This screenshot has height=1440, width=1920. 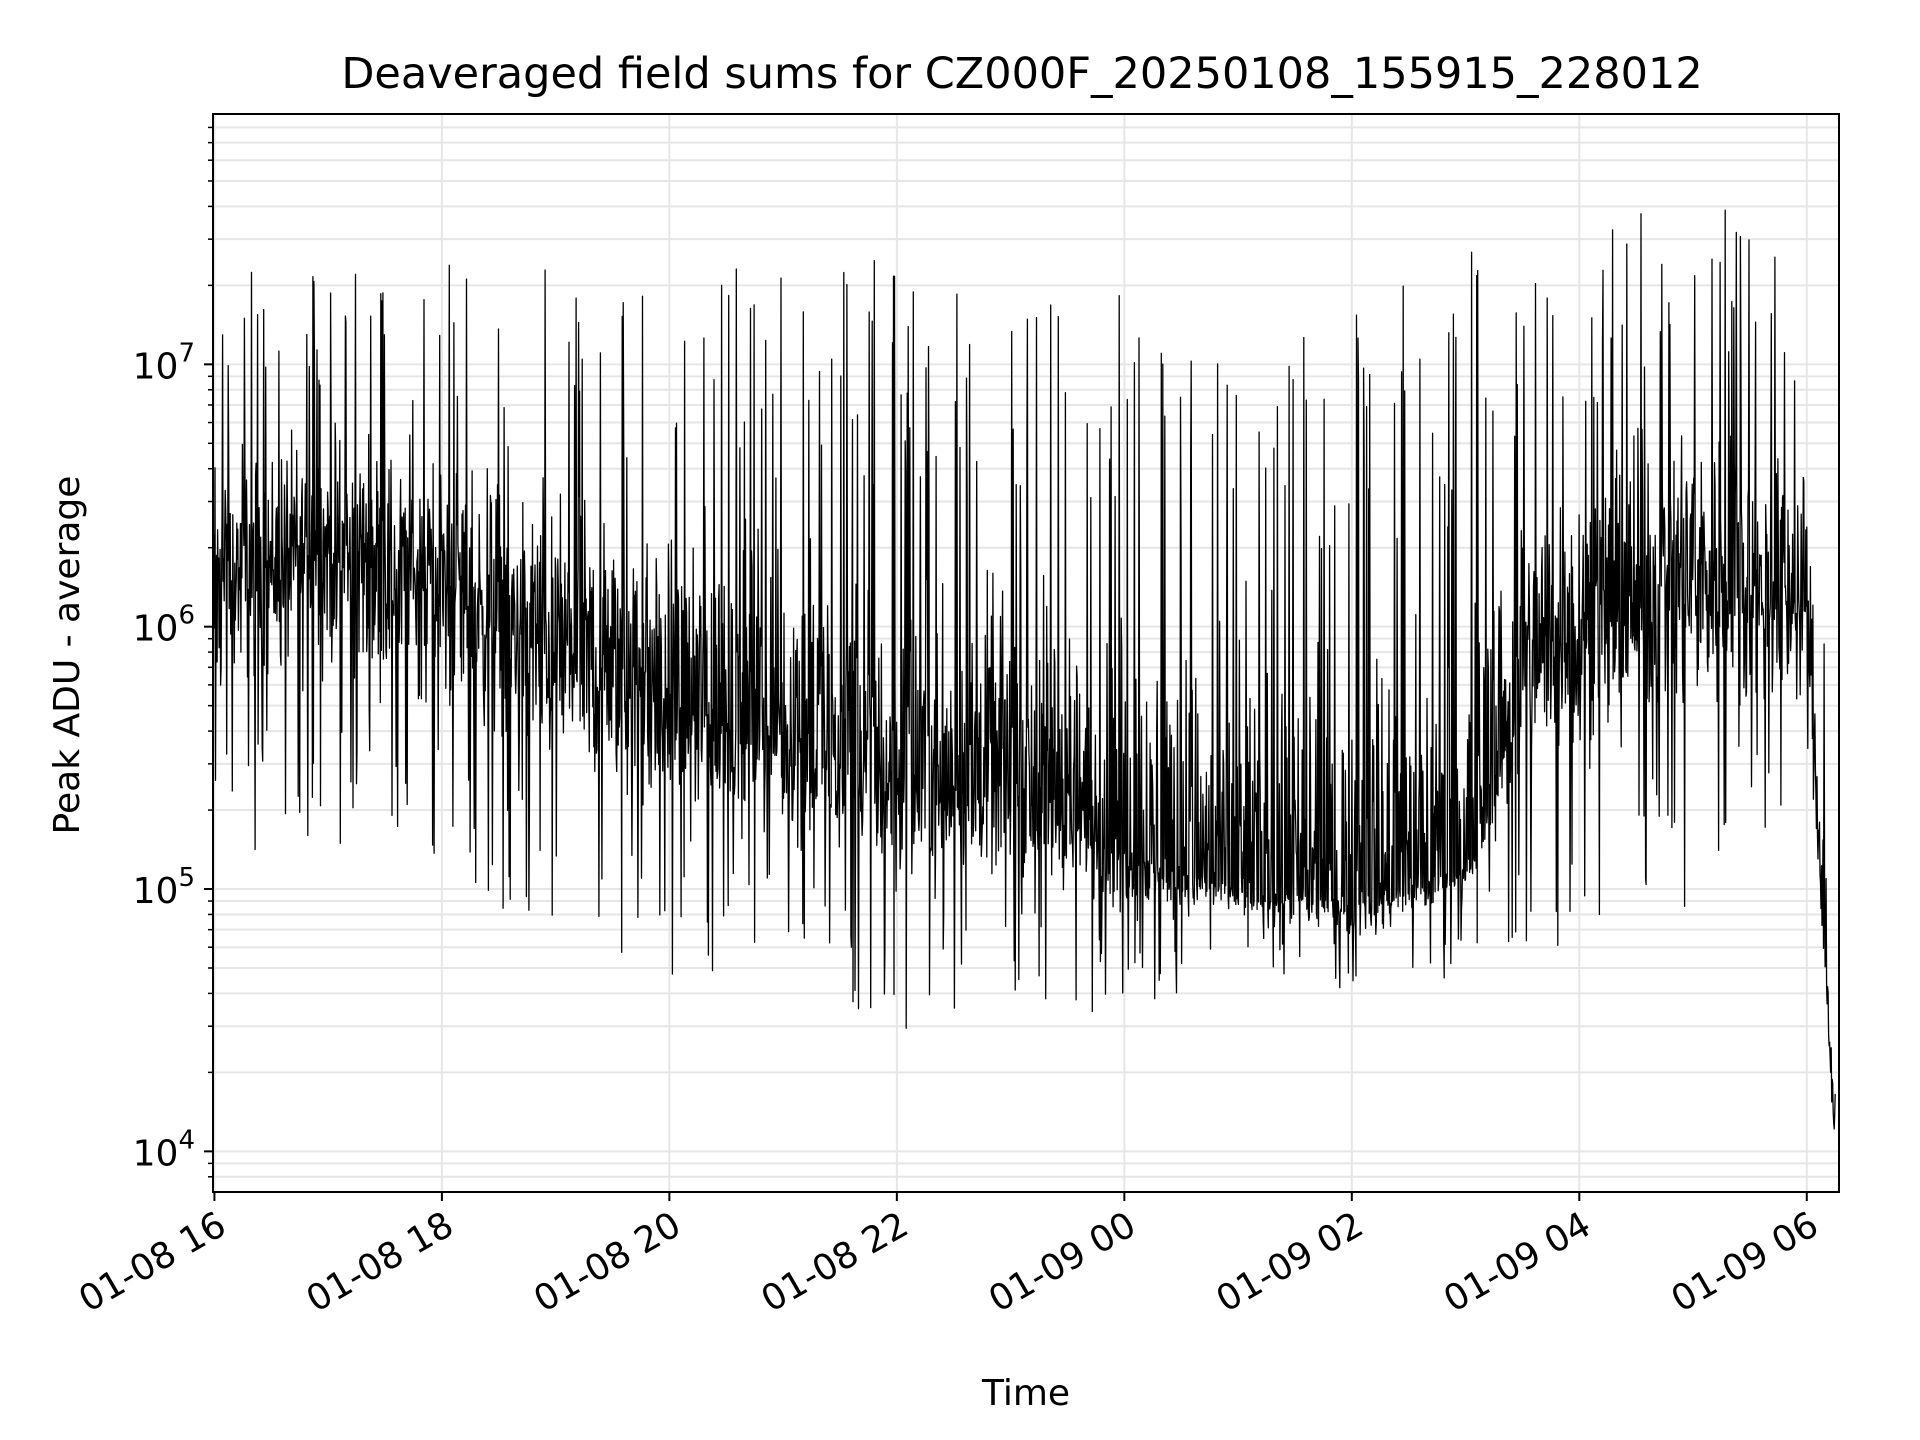 I want to click on y-tick-exponent: 7, so click(x=186, y=353).